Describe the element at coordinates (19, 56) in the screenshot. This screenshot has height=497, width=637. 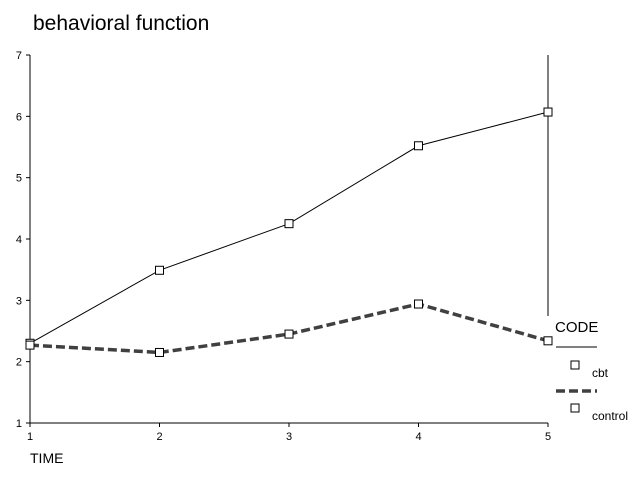
I see `y-tick-label: 7` at that location.